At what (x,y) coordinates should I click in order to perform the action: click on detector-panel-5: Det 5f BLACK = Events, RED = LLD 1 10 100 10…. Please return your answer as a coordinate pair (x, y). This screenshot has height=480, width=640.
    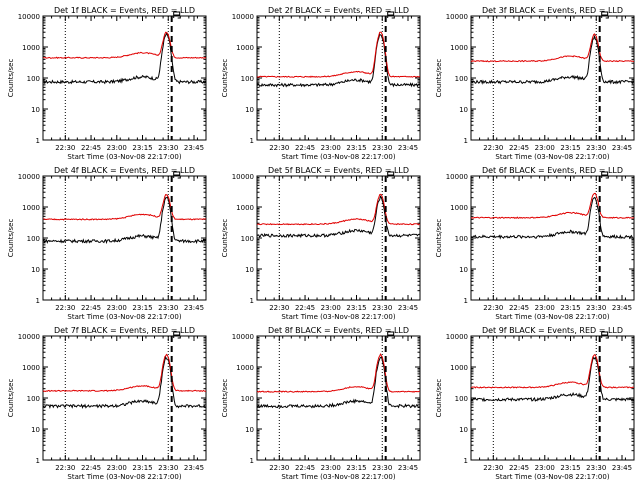
    Looking at the image, I should click on (321, 243).